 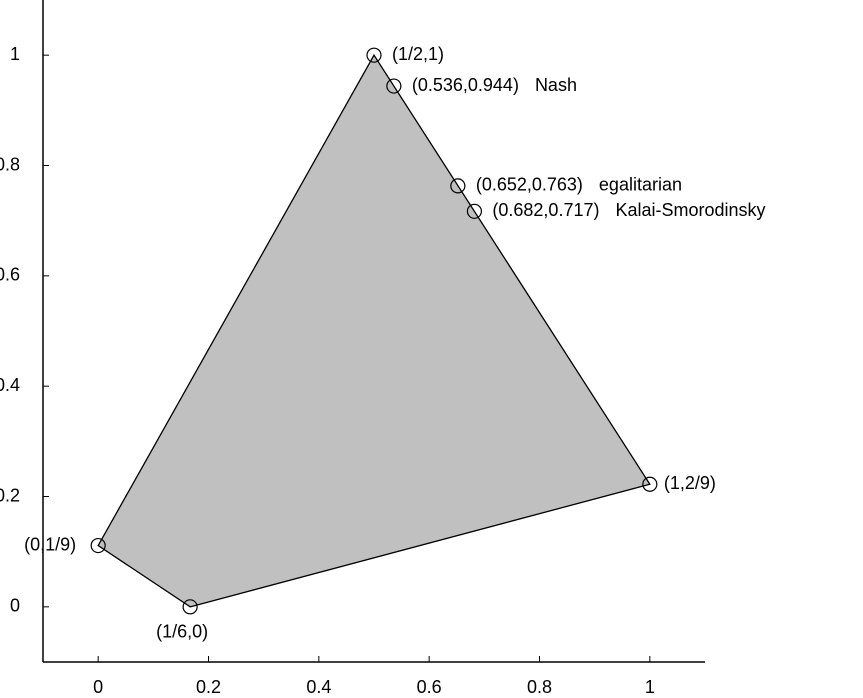 I want to click on x-tick-label: 0.6, so click(x=429, y=687).